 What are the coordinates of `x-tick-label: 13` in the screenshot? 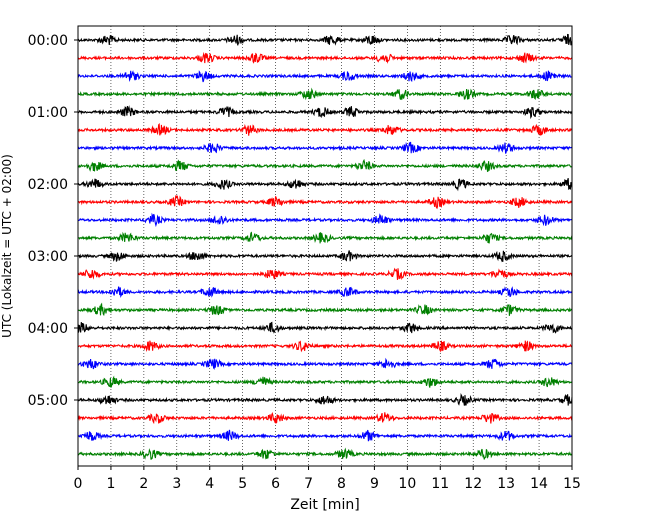 It's located at (506, 484).